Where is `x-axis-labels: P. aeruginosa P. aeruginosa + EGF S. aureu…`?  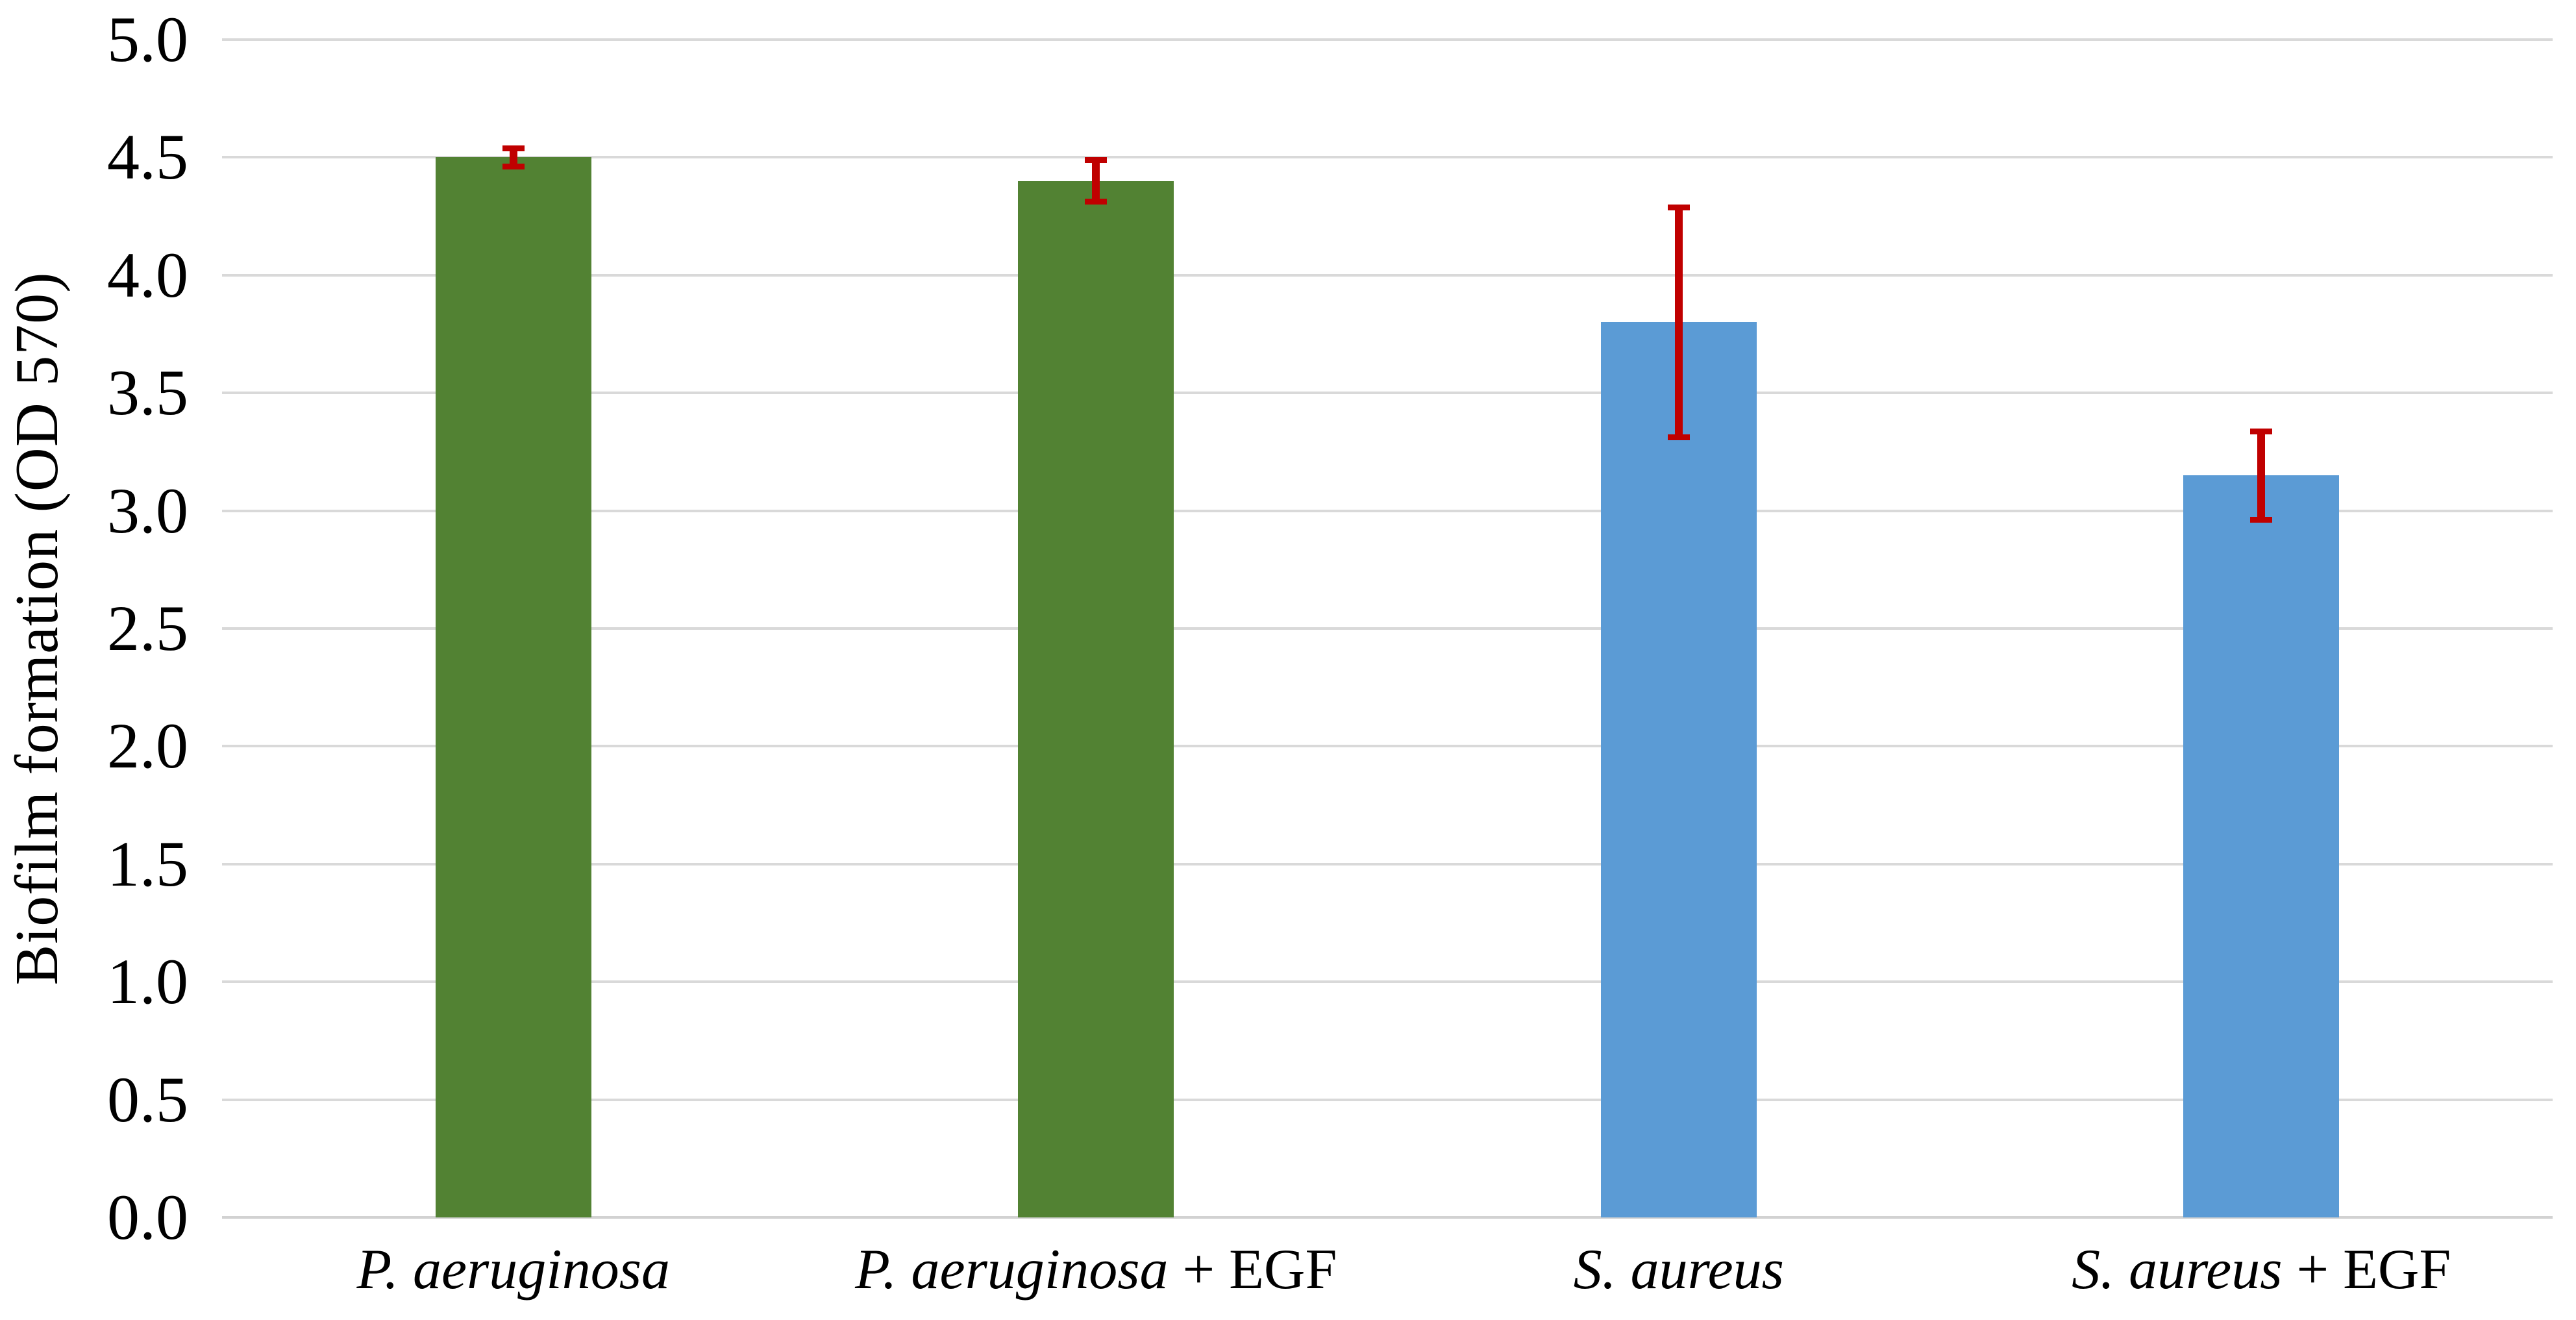 x-axis-labels: P. aeruginosa P. aeruginosa + EGF S. aureu… is located at coordinates (1387, 1270).